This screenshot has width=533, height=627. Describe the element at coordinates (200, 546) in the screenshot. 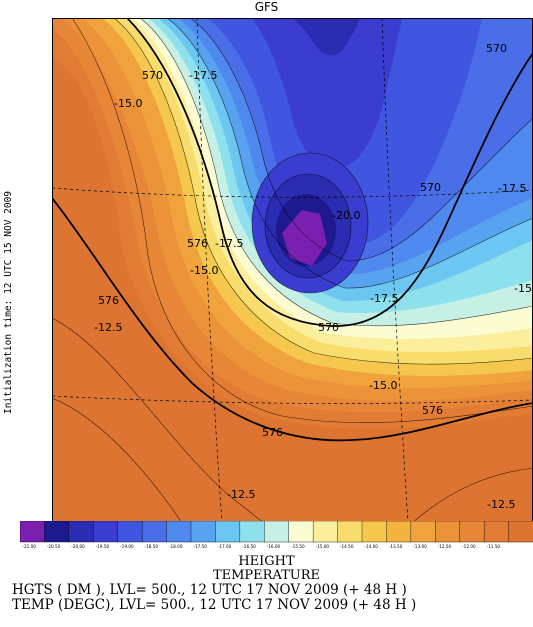

I see `colorbar-tick-label: -17.50` at that location.